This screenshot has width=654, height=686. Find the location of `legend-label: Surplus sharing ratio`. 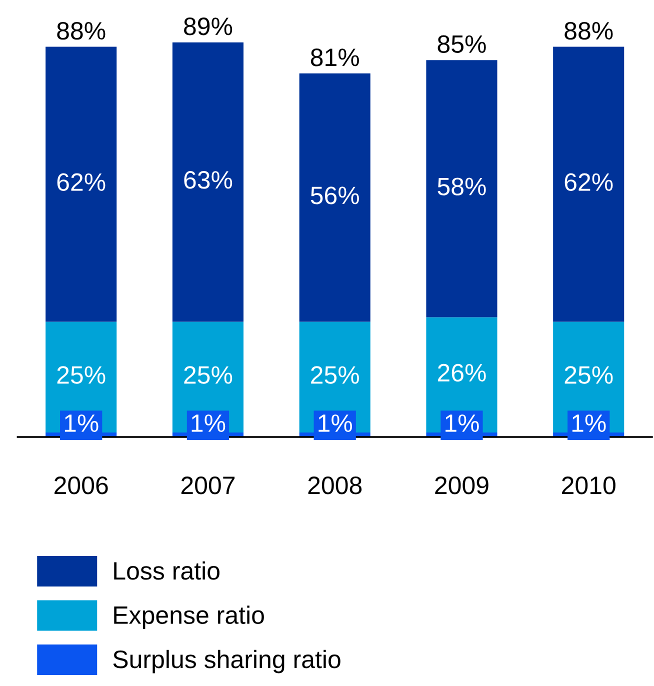

legend-label: Surplus sharing ratio is located at coordinates (226, 662).